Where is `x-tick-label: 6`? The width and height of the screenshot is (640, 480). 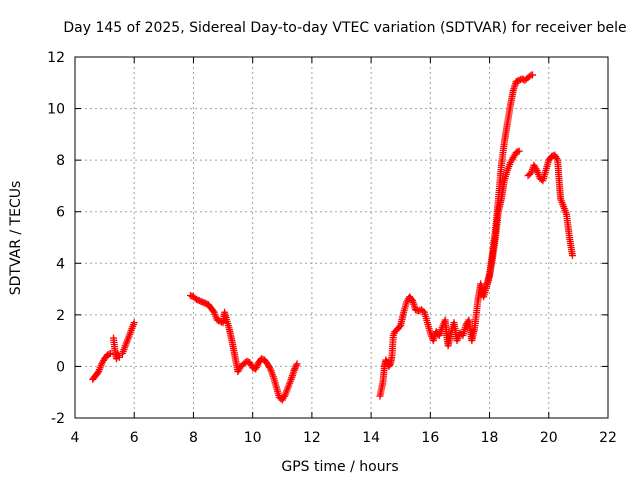 x-tick-label: 6 is located at coordinates (134, 438).